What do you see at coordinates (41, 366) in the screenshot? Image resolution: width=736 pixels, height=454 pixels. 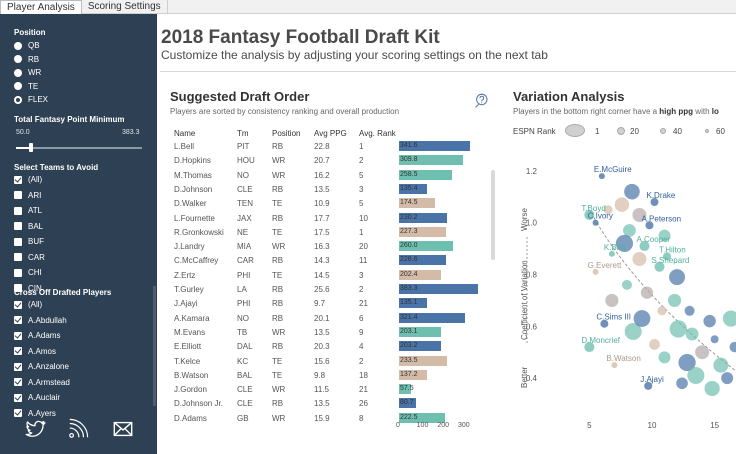 I see `drafted-option: A.Anzalone` at bounding box center [41, 366].